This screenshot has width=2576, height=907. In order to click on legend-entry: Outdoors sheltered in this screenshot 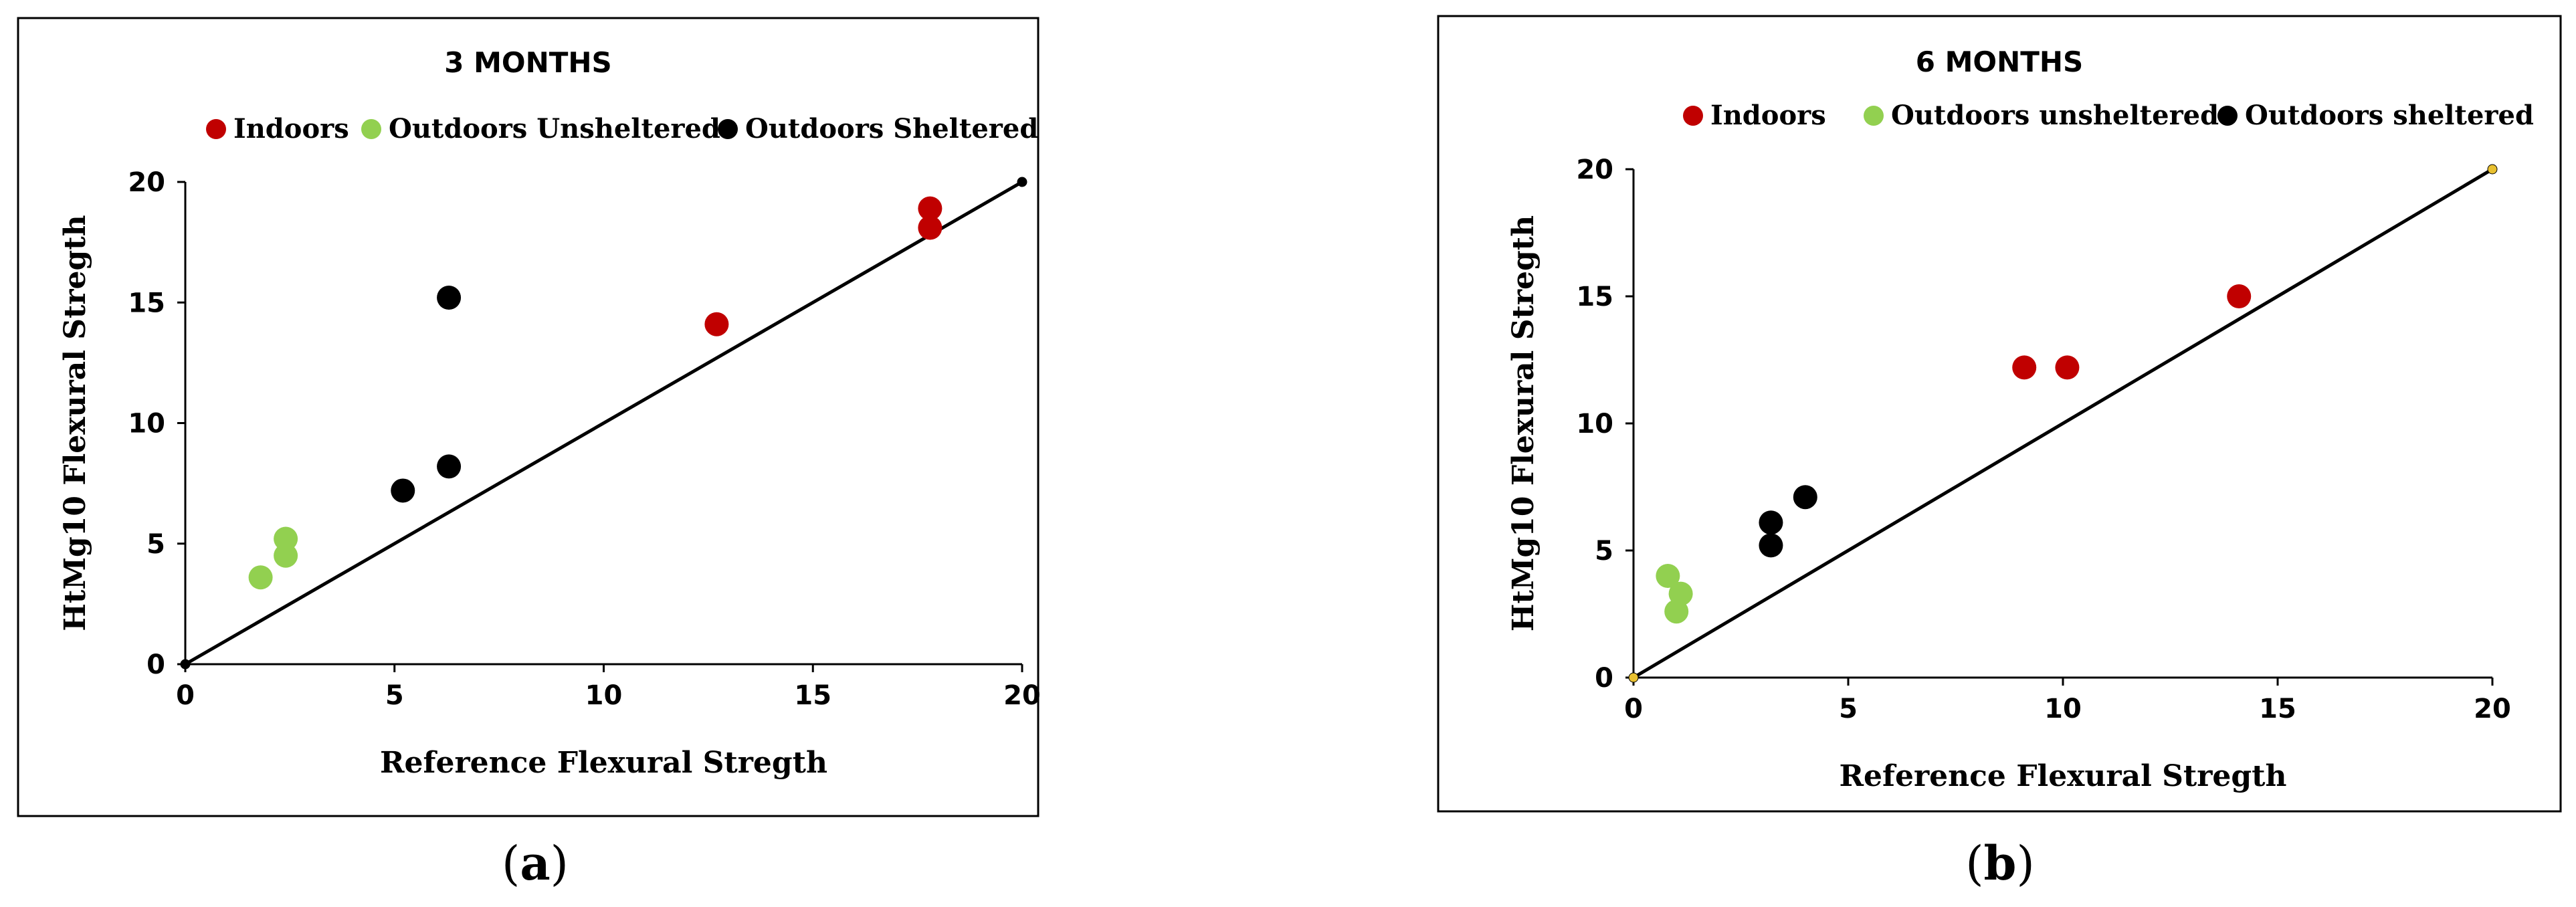, I will do `click(2389, 115)`.